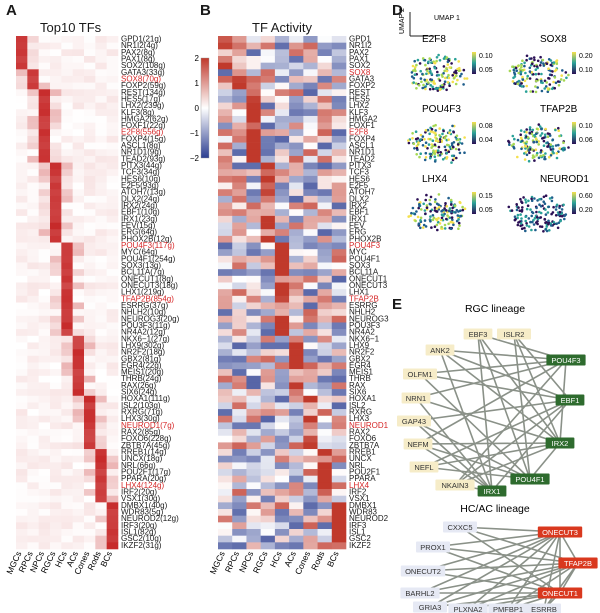 The height and width of the screenshot is (613, 600). Describe the element at coordinates (142, 105) in the screenshot. I see `heatmap-a-row-label: LHX2(239g)` at that location.